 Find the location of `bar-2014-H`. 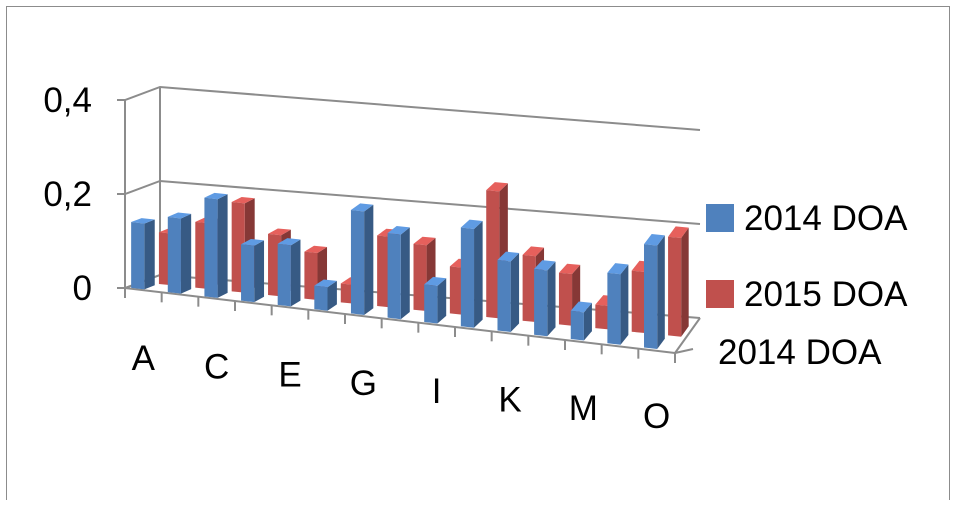

bar-2014-H is located at coordinates (398, 273).